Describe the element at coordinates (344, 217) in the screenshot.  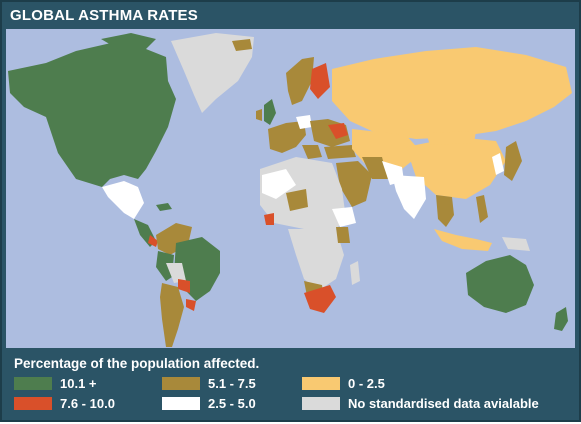
I see `region-ethiopia` at that location.